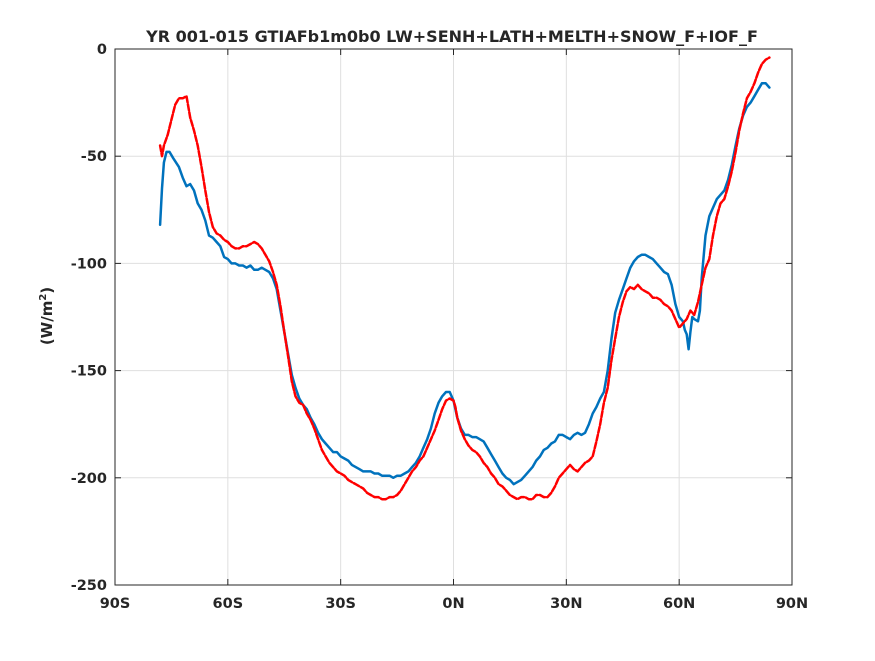 The image size is (875, 661). Describe the element at coordinates (89, 586) in the screenshot. I see `y-tick-label: -250` at that location.